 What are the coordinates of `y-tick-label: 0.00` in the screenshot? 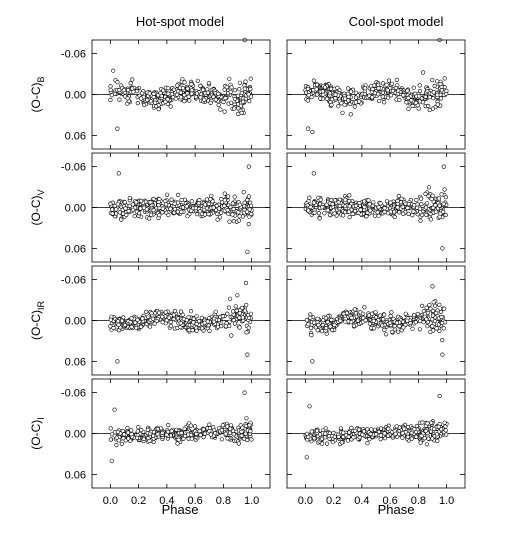 It's located at (75, 435).